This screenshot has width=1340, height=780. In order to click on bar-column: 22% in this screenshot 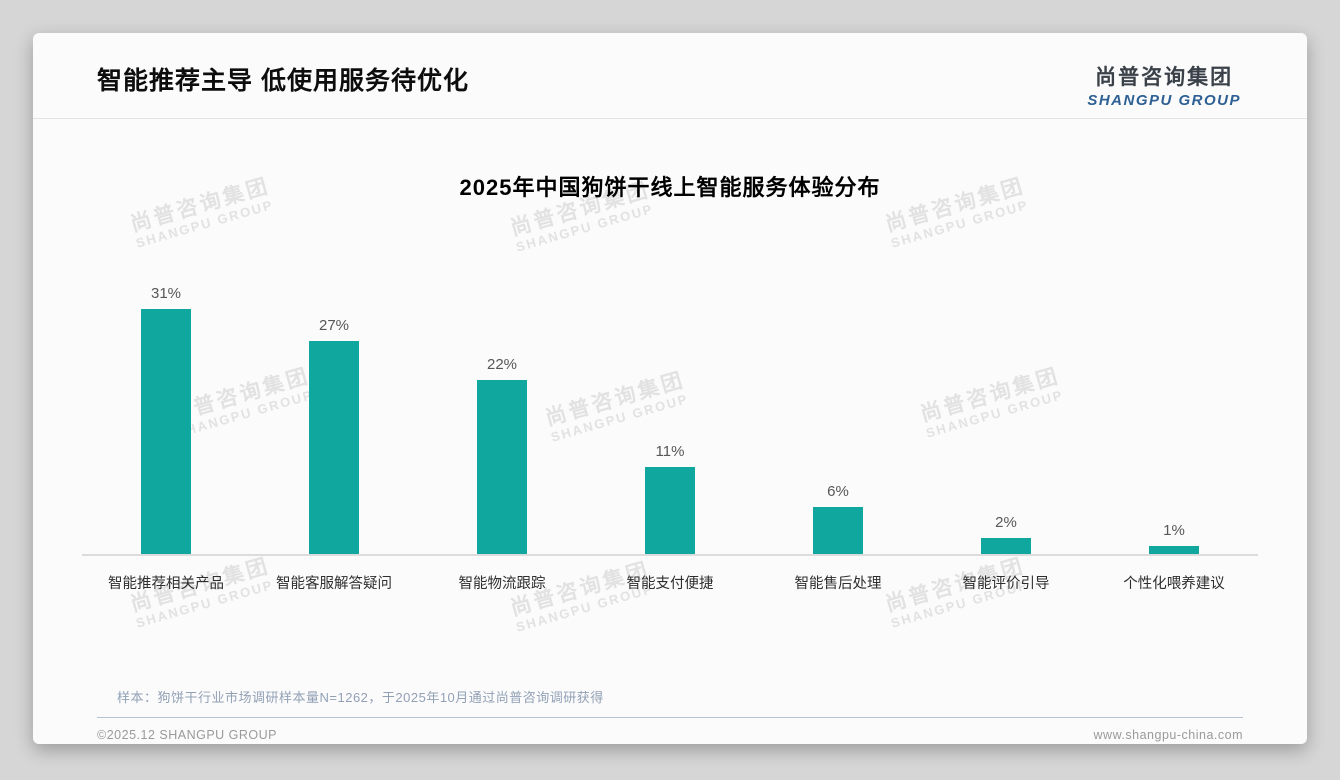, I will do `click(502, 455)`.